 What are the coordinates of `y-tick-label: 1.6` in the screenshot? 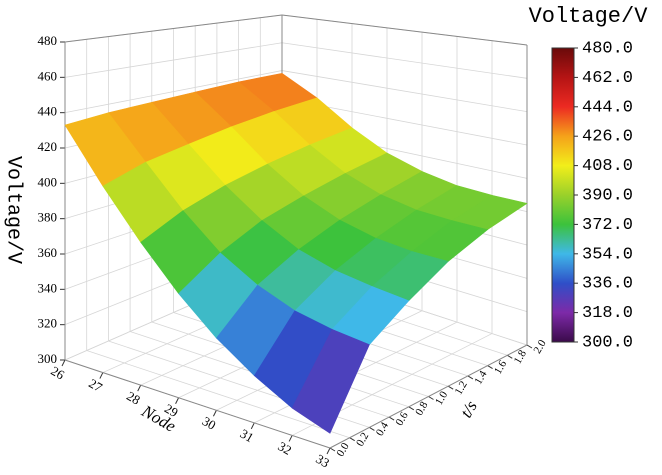 It's located at (501, 367).